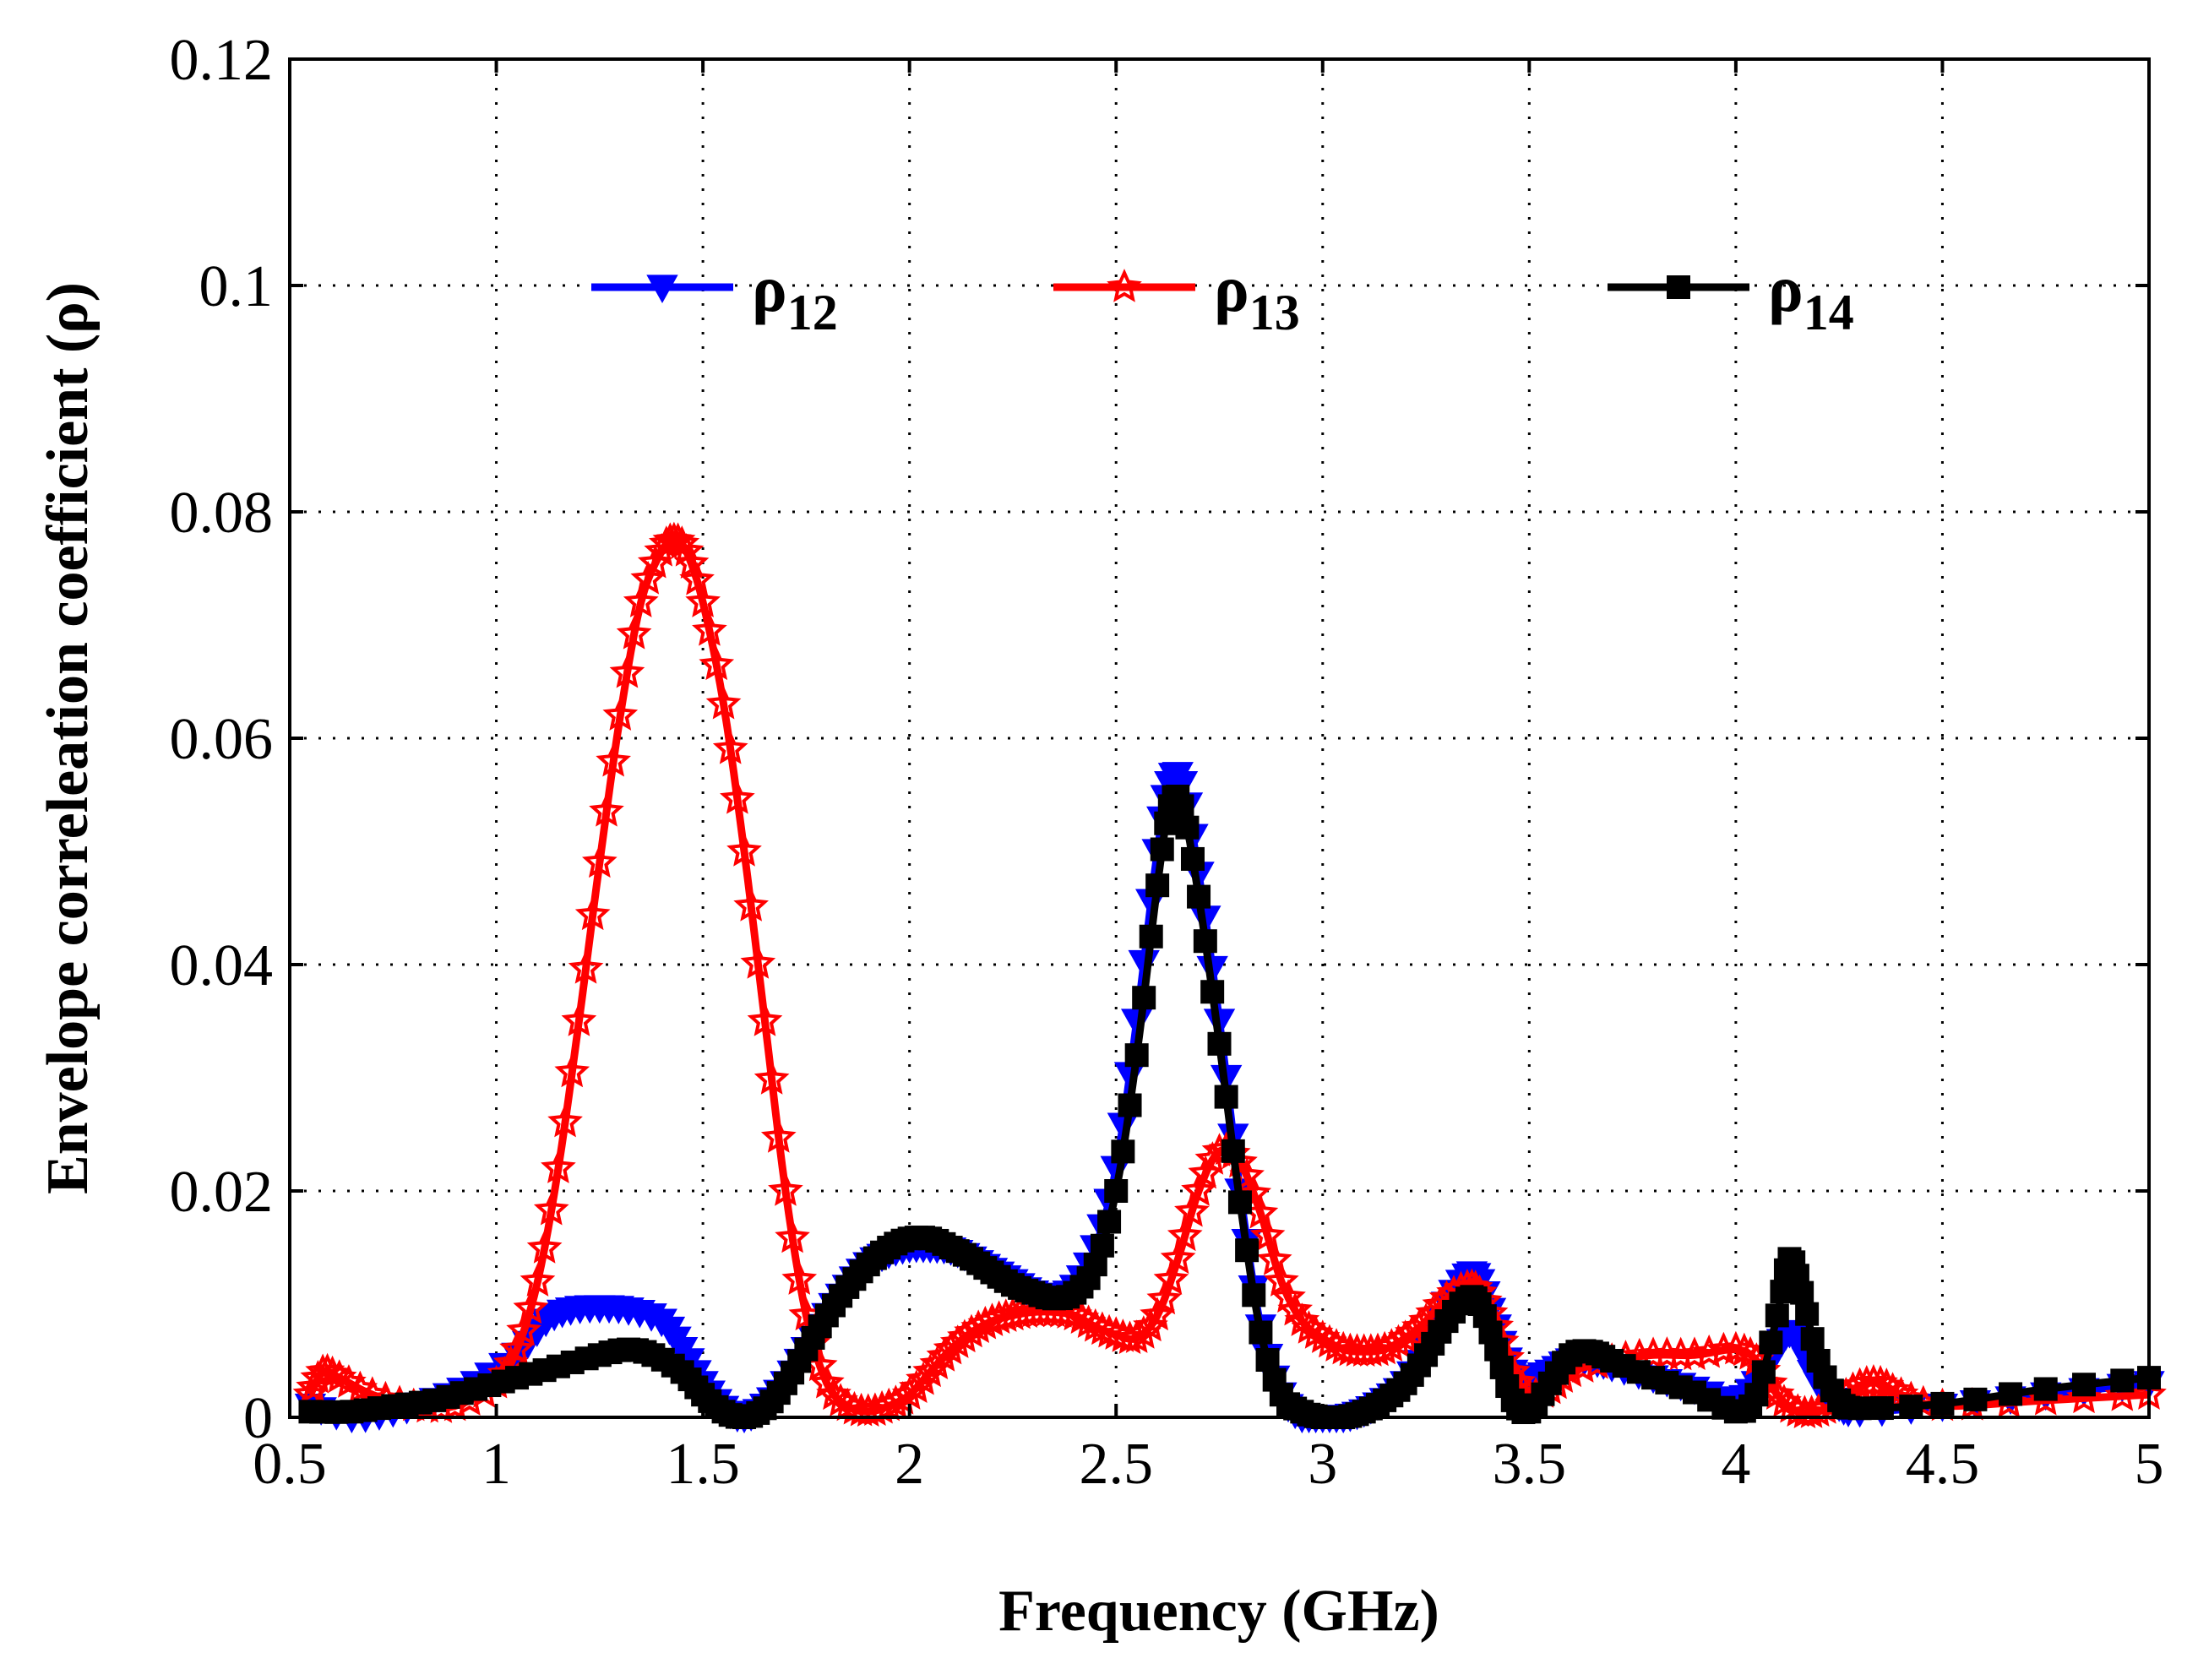 This screenshot has height=1680, width=2198. Describe the element at coordinates (222, 513) in the screenshot. I see `y-tick-label: 0.08` at that location.